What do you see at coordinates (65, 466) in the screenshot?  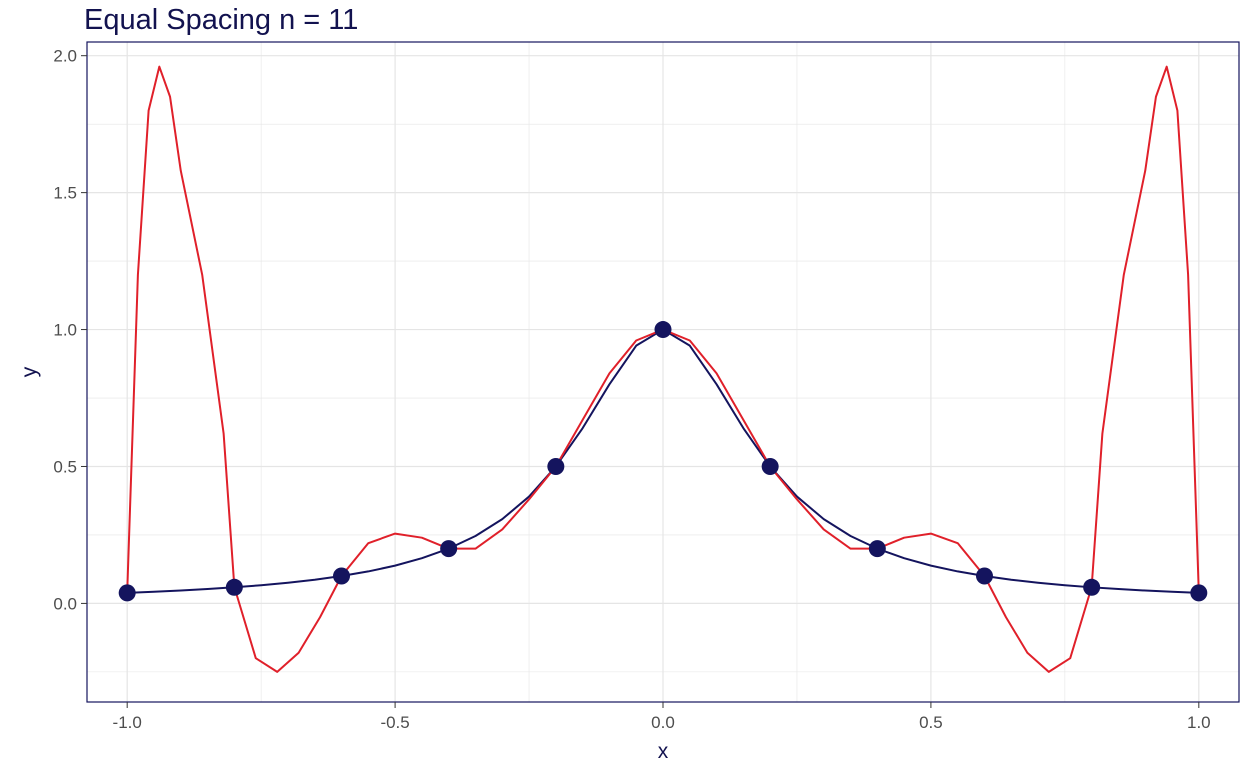 I see `y-tick-label: 0.5` at bounding box center [65, 466].